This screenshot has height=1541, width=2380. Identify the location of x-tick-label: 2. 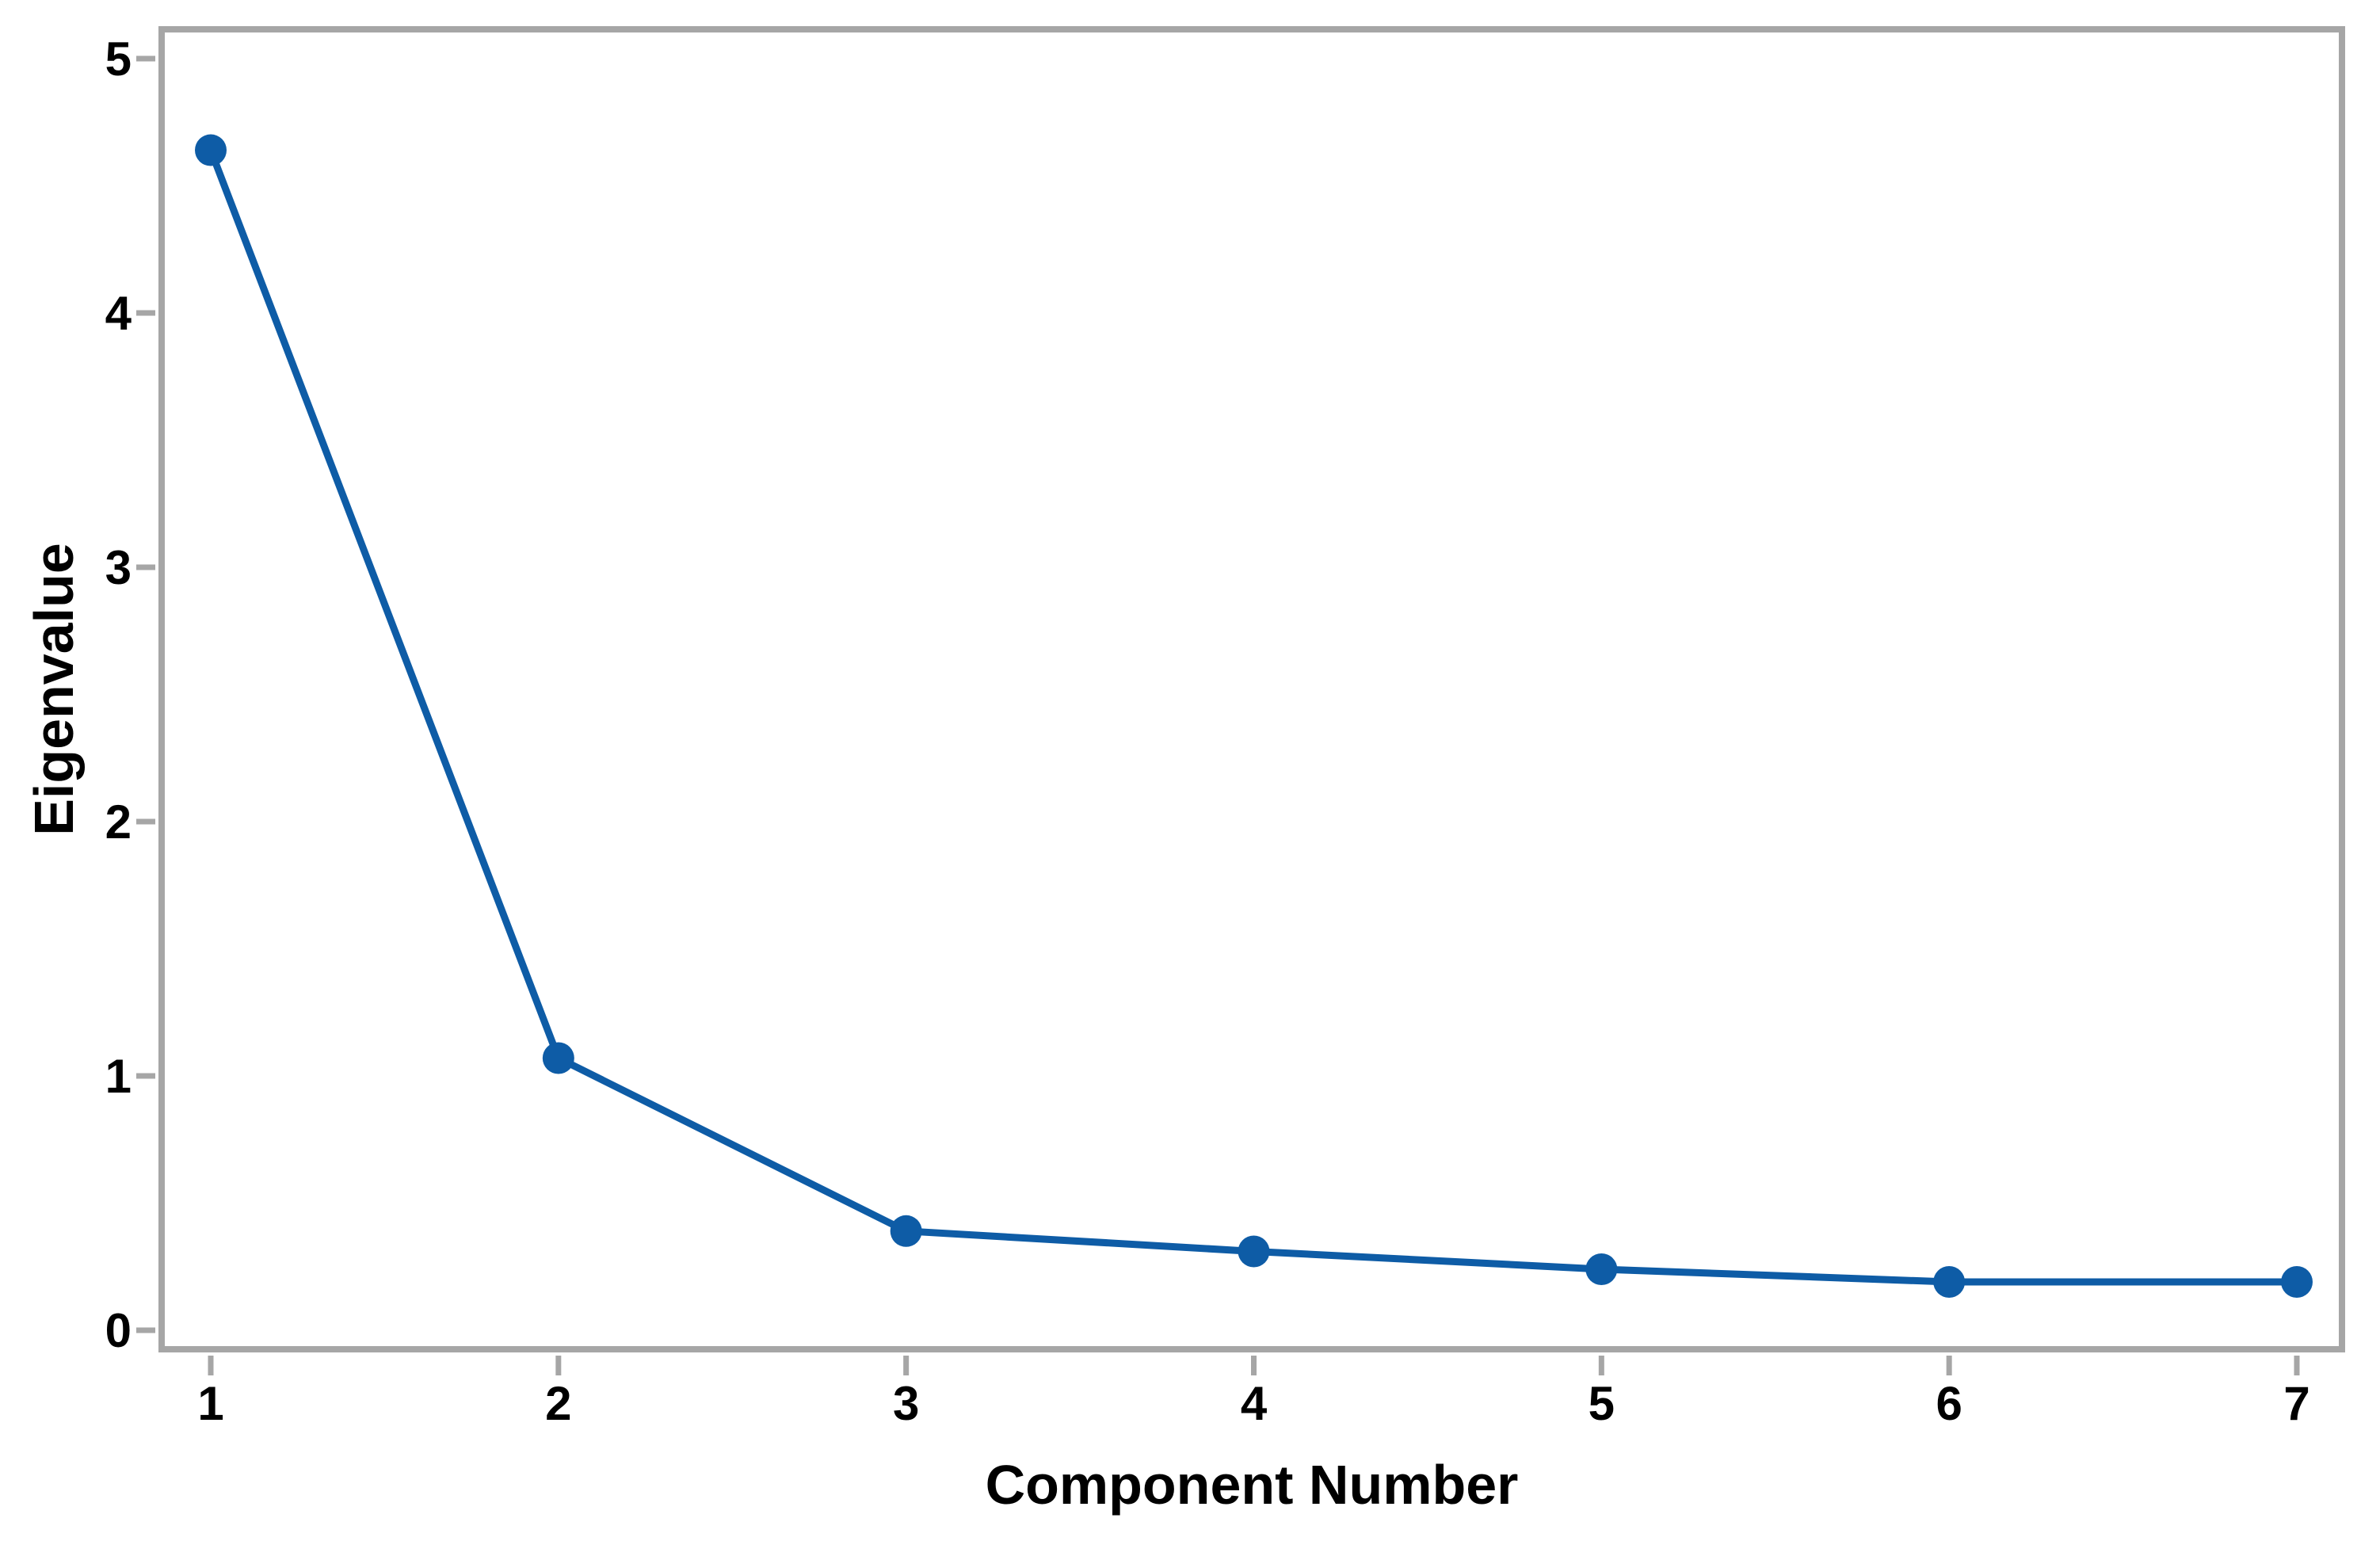
(558, 1403).